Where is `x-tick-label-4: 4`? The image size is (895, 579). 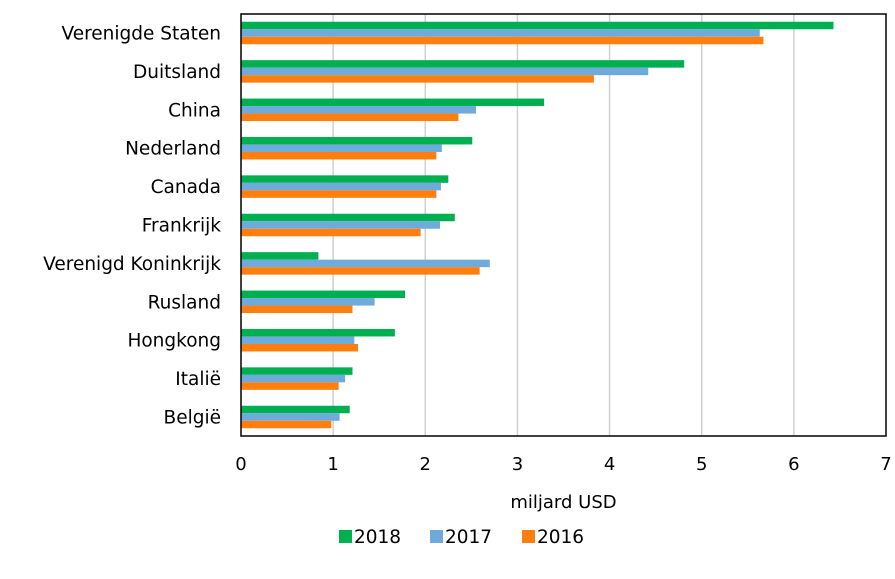
x-tick-label-4: 4 is located at coordinates (609, 464).